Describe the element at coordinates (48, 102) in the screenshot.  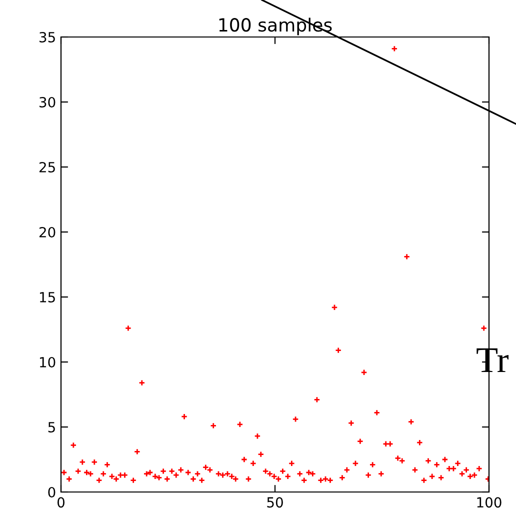
I see `y-tick-label: 30` at that location.